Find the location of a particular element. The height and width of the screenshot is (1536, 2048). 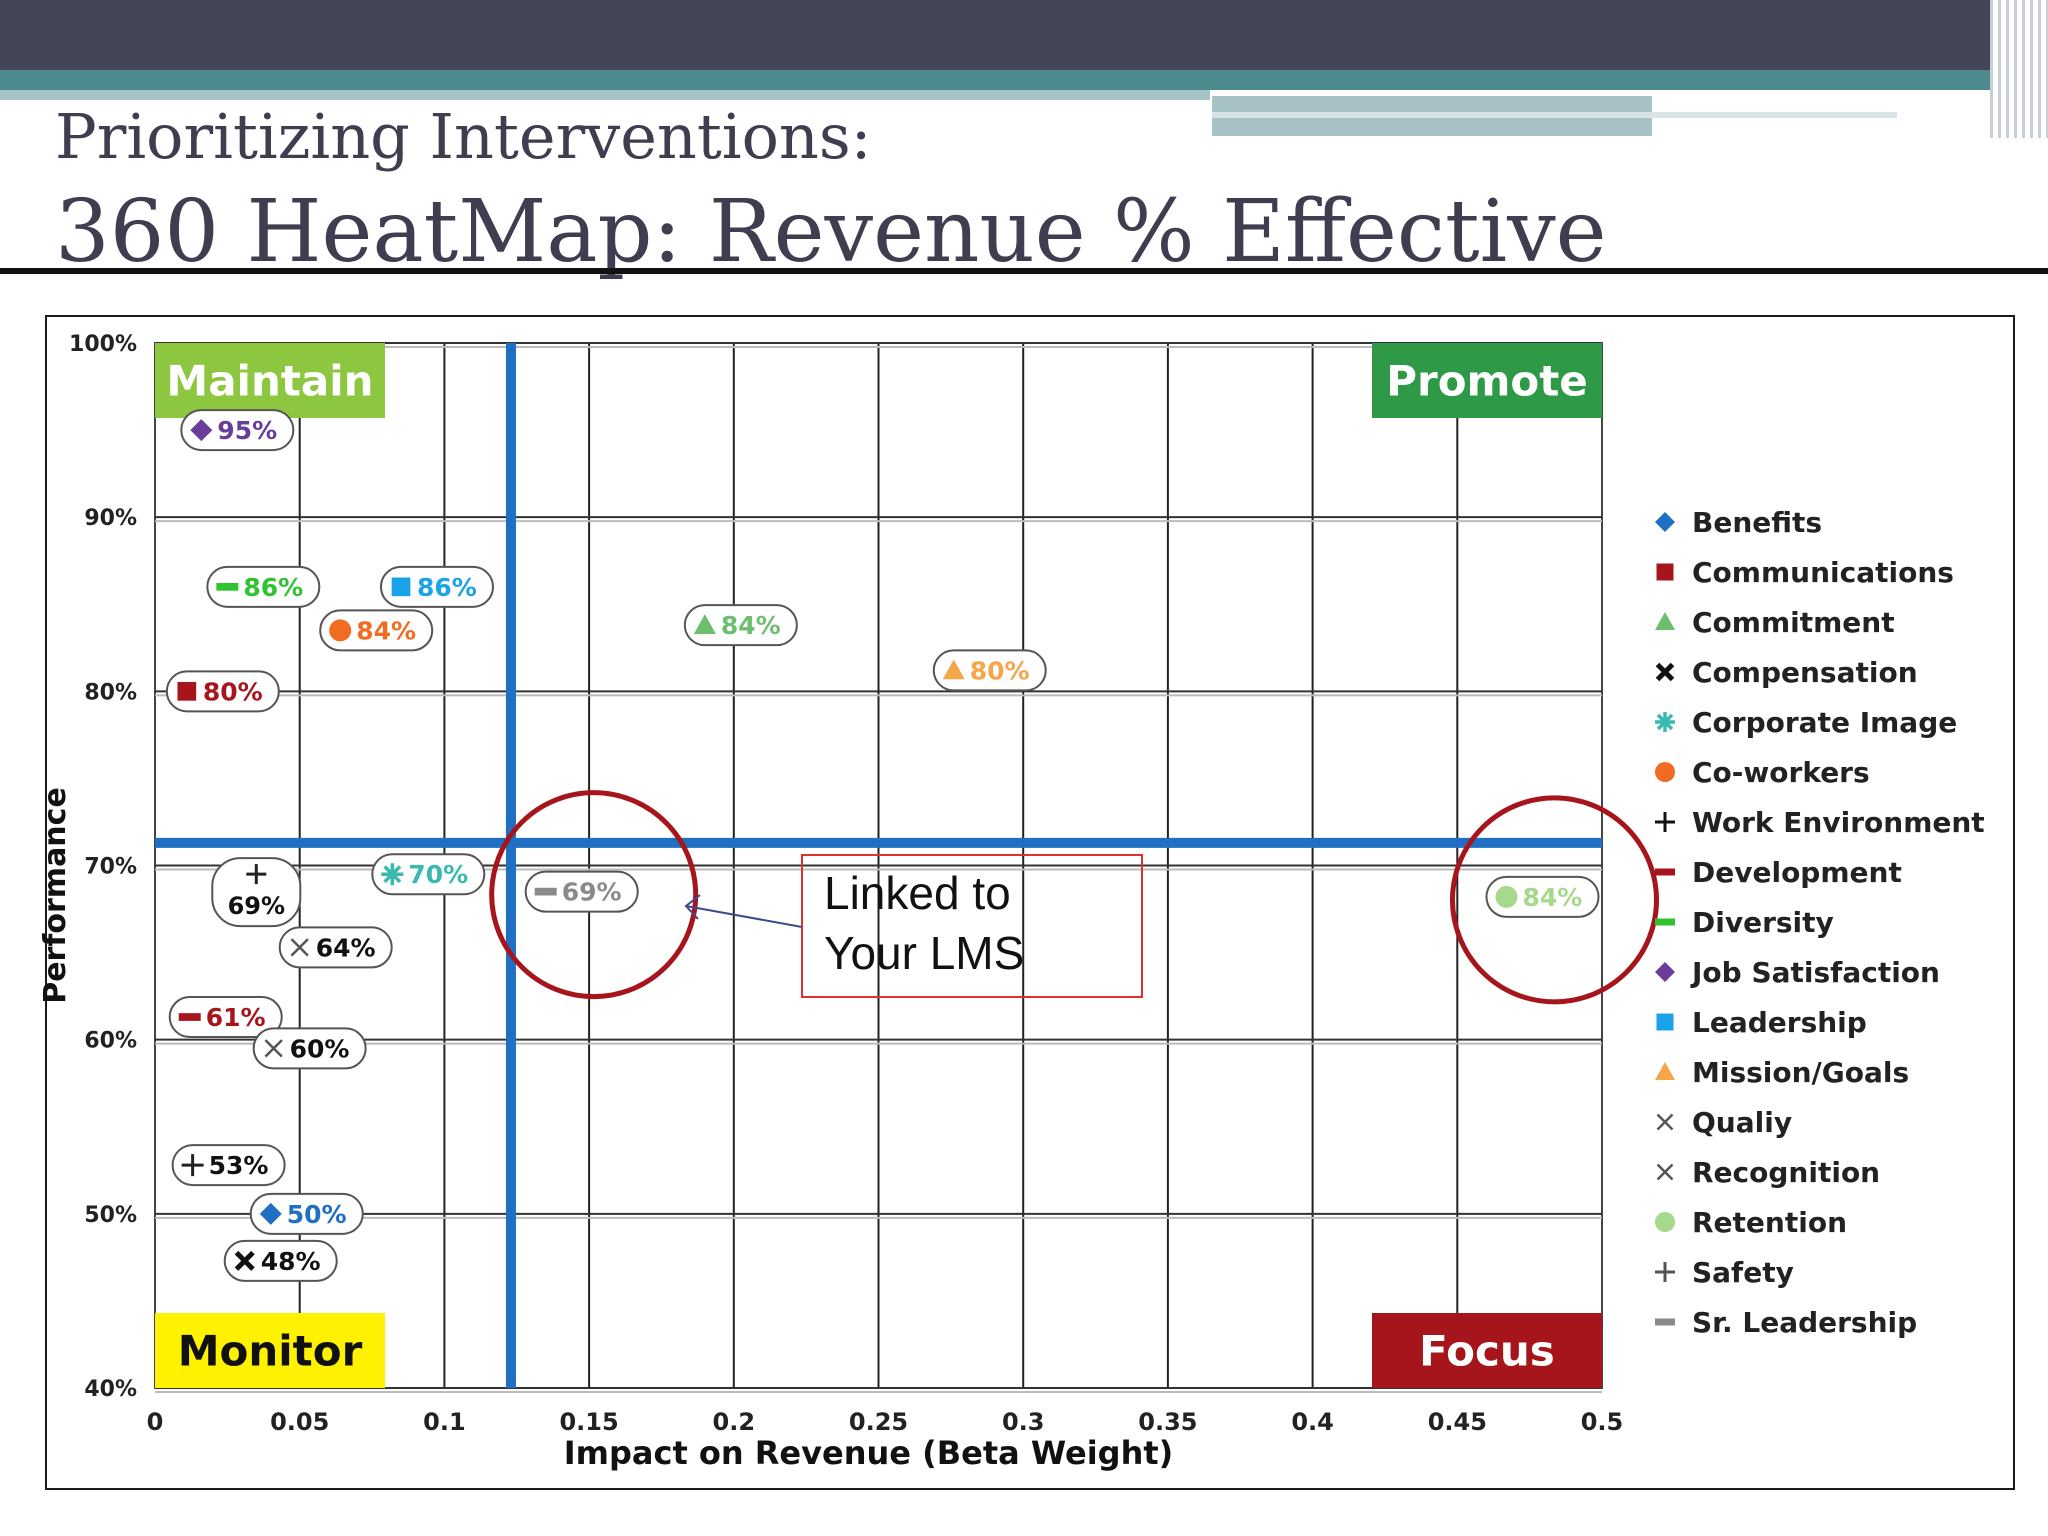

data-point-qualiy: 60% is located at coordinates (309, 1048).